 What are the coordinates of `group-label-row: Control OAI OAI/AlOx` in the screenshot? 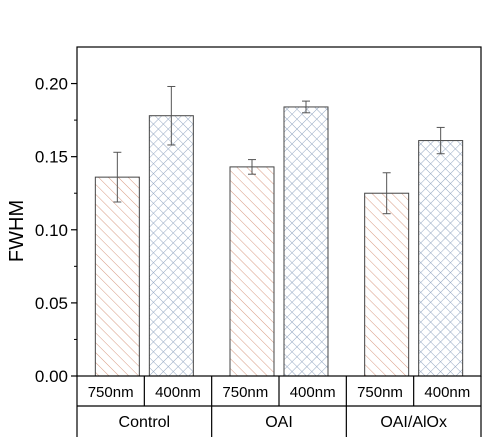 It's located at (279, 406).